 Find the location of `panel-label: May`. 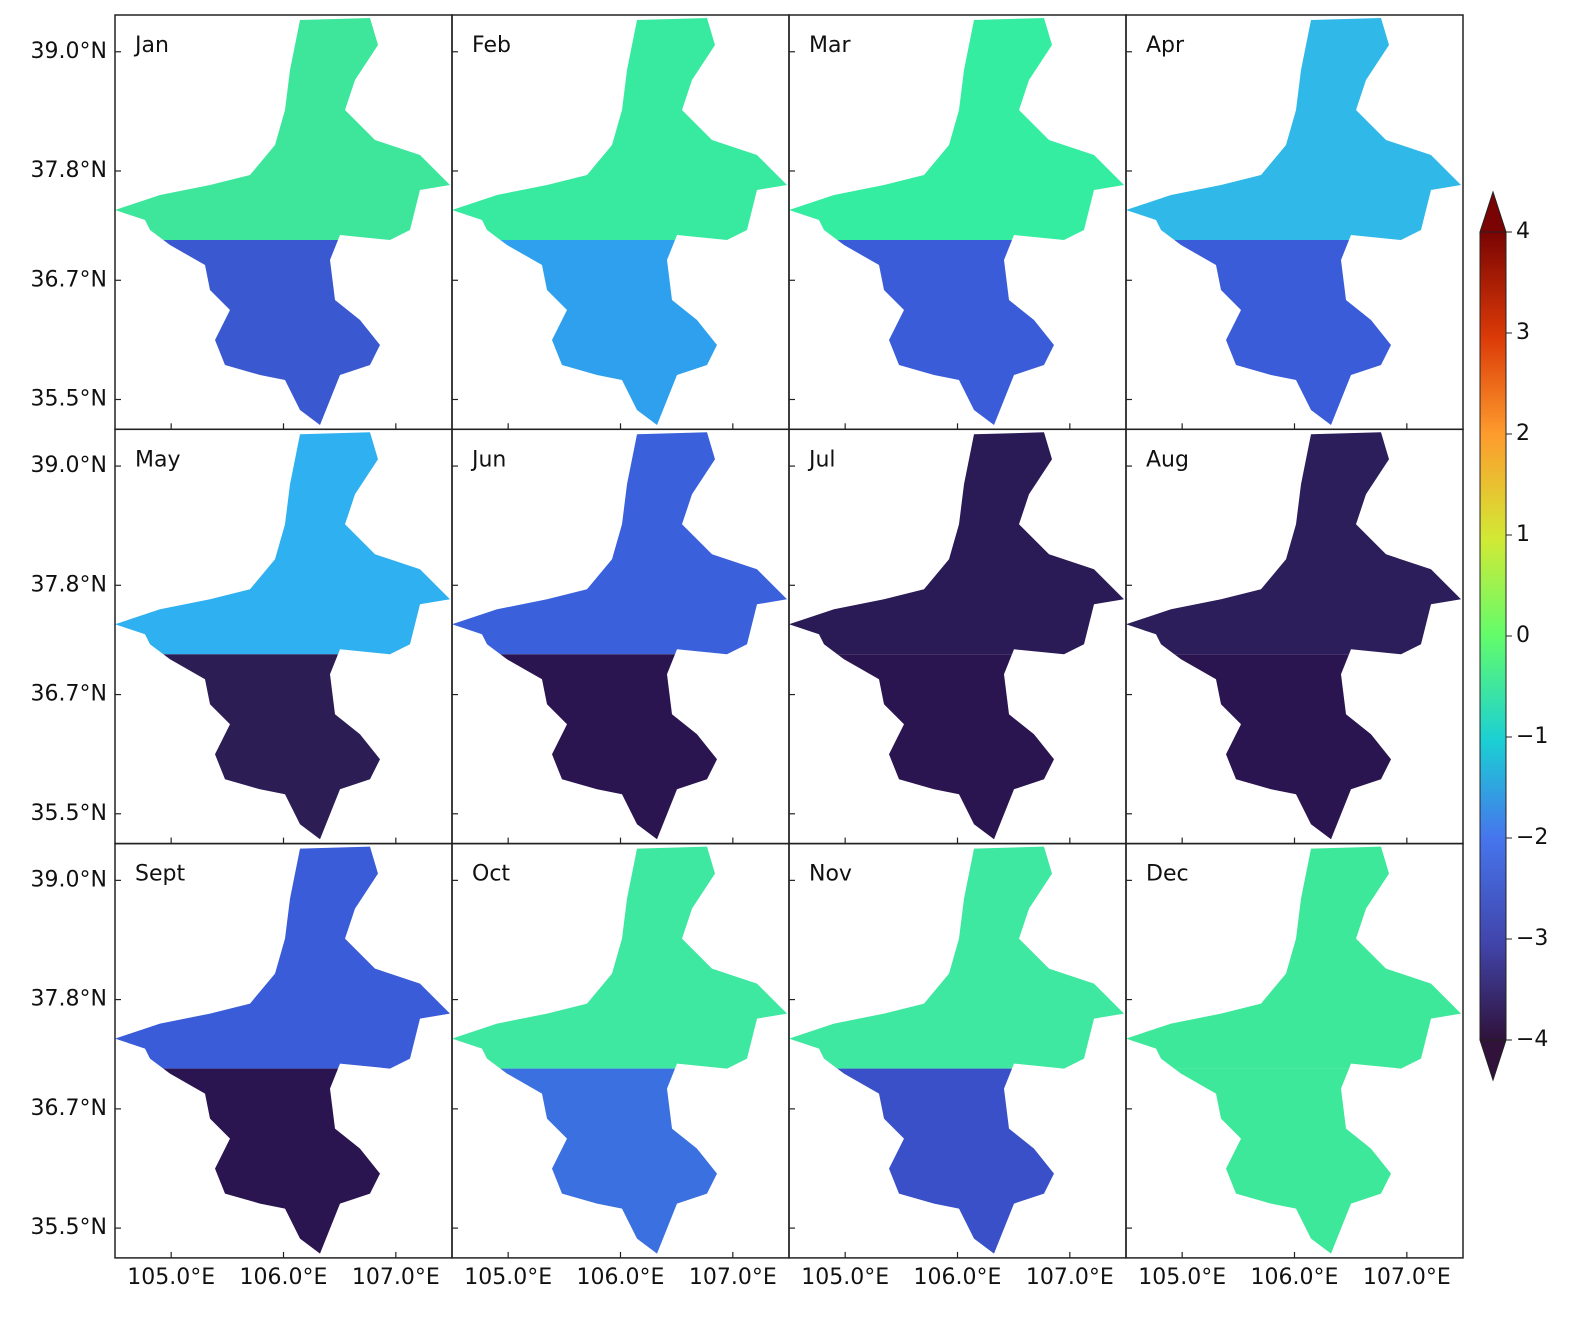

panel-label: May is located at coordinates (157, 459).